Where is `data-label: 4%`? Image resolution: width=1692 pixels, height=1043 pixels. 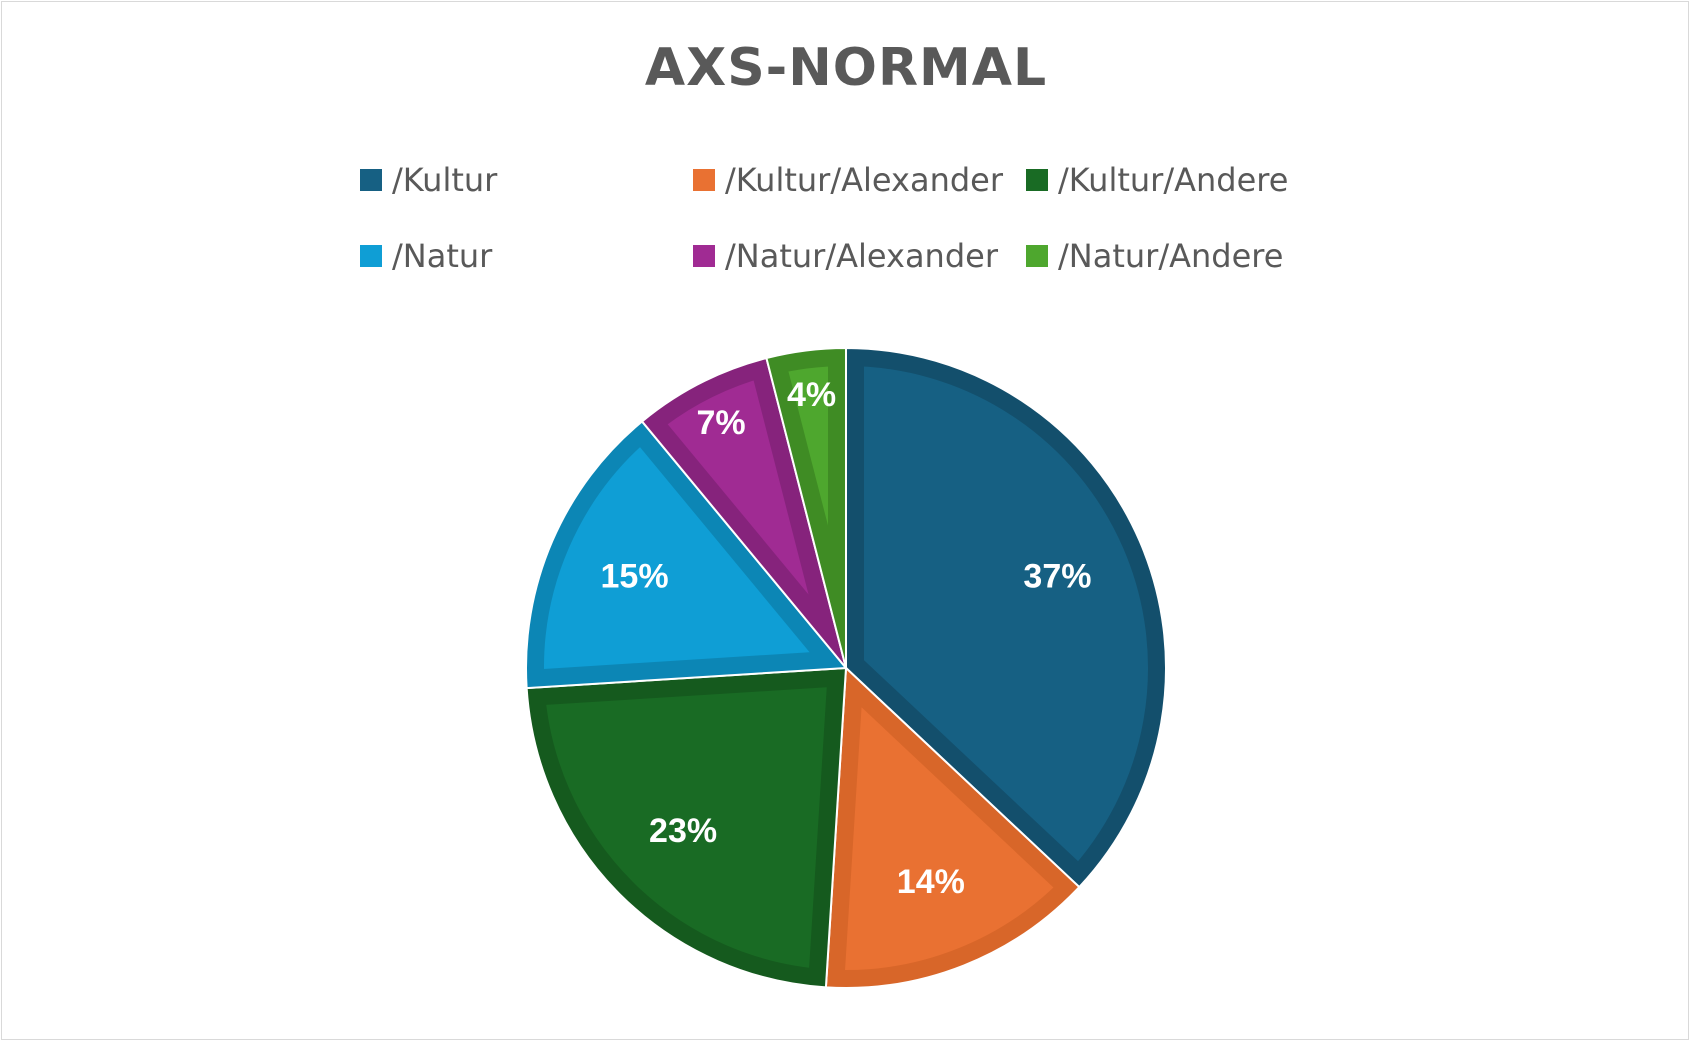 data-label: 4% is located at coordinates (811, 395).